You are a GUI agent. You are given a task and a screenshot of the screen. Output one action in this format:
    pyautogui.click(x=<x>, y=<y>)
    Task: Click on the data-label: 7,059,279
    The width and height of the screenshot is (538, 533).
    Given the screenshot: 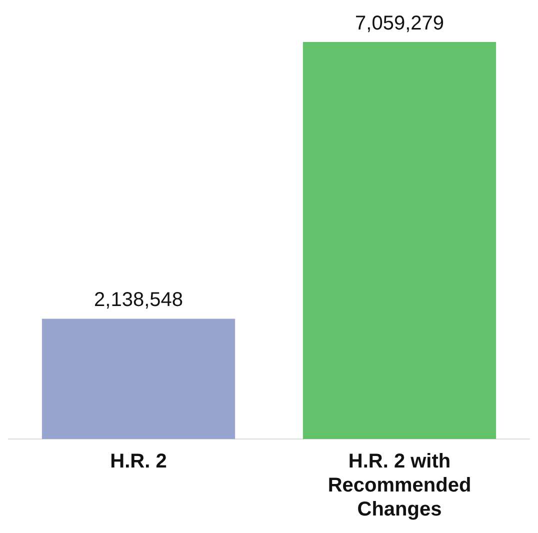 What is the action you would take?
    pyautogui.click(x=399, y=23)
    